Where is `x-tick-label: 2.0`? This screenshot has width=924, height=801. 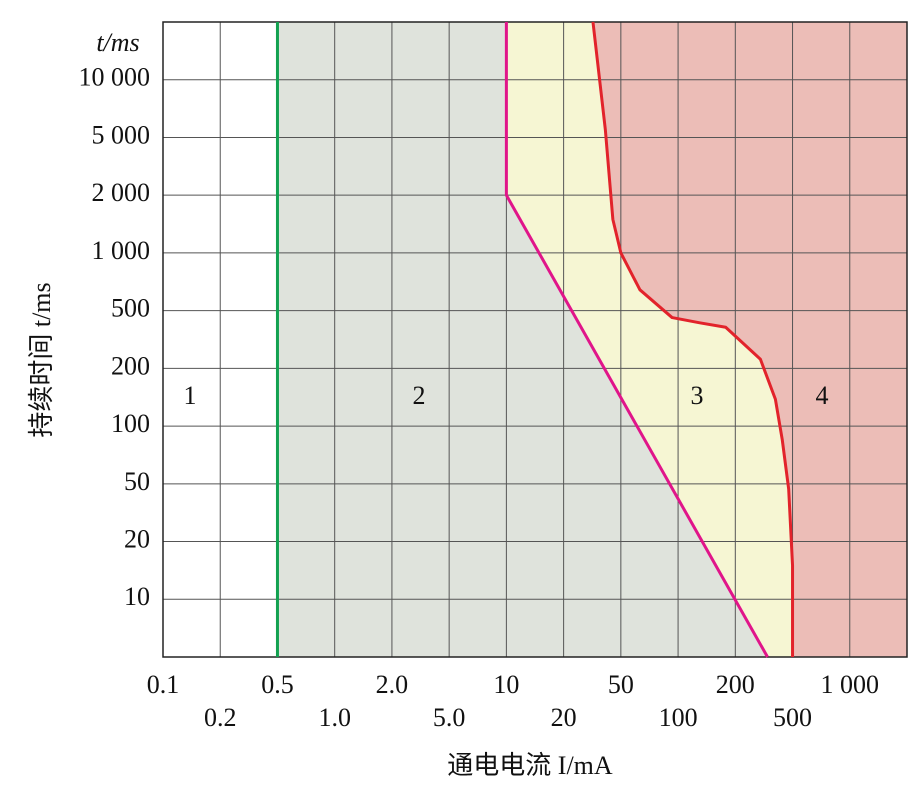
x-tick-label: 2.0 is located at coordinates (392, 684).